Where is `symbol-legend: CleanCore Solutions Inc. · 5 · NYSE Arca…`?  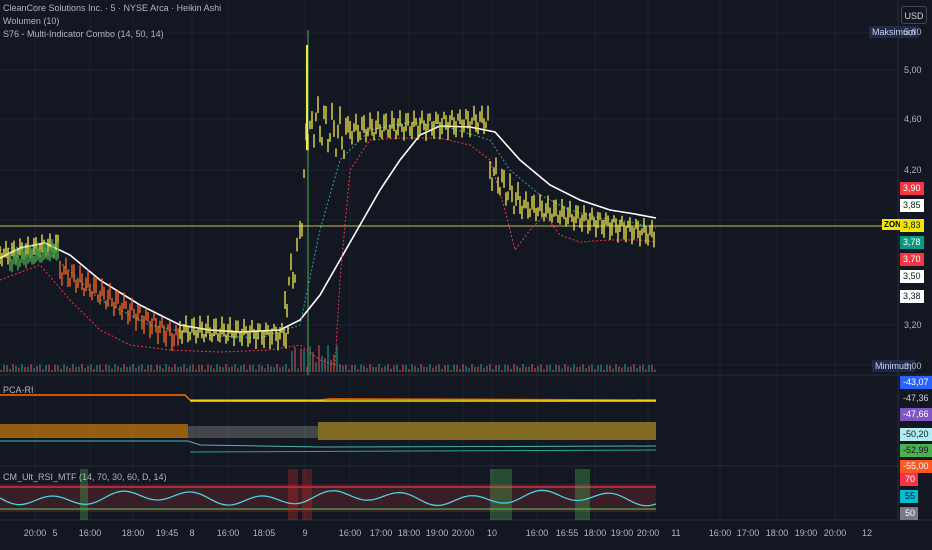 symbol-legend: CleanCore Solutions Inc. · 5 · NYSE Arca… is located at coordinates (112, 8).